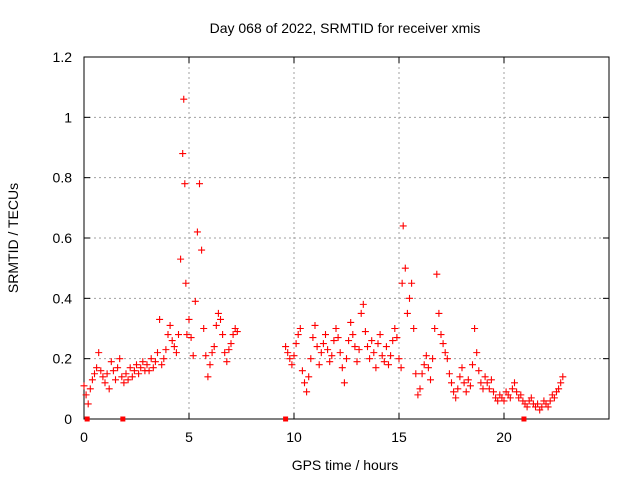  Describe the element at coordinates (504, 437) in the screenshot. I see `x-tick-label: 20` at that location.